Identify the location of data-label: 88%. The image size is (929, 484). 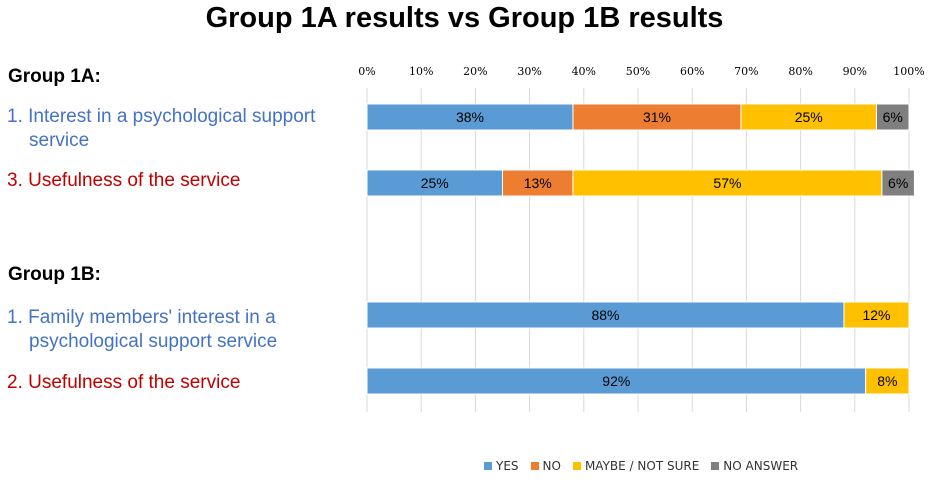
(605, 315).